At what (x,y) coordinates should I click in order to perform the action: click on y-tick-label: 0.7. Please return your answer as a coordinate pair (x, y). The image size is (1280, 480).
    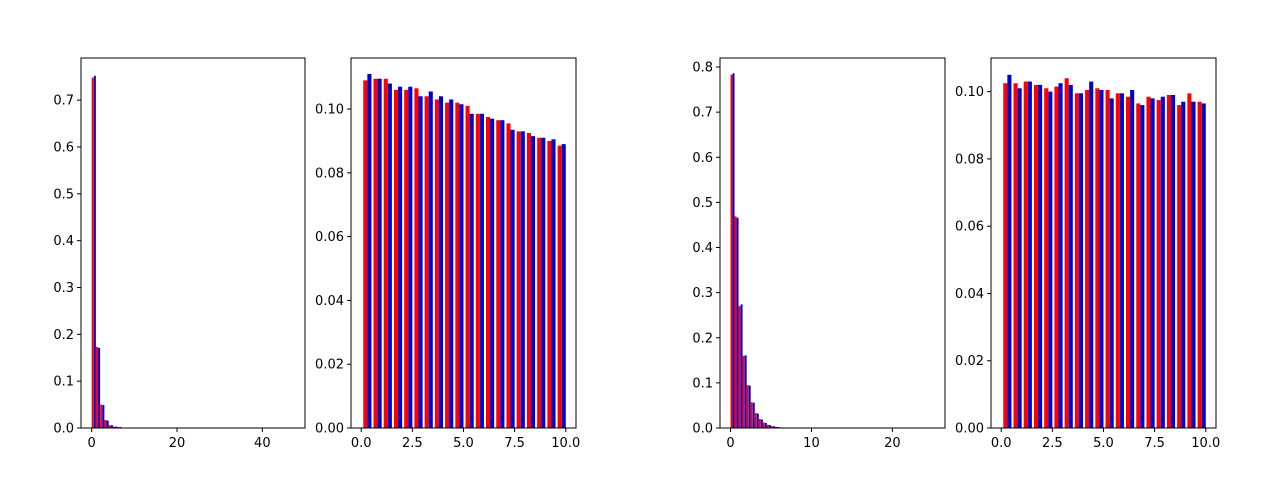
    Looking at the image, I should click on (702, 113).